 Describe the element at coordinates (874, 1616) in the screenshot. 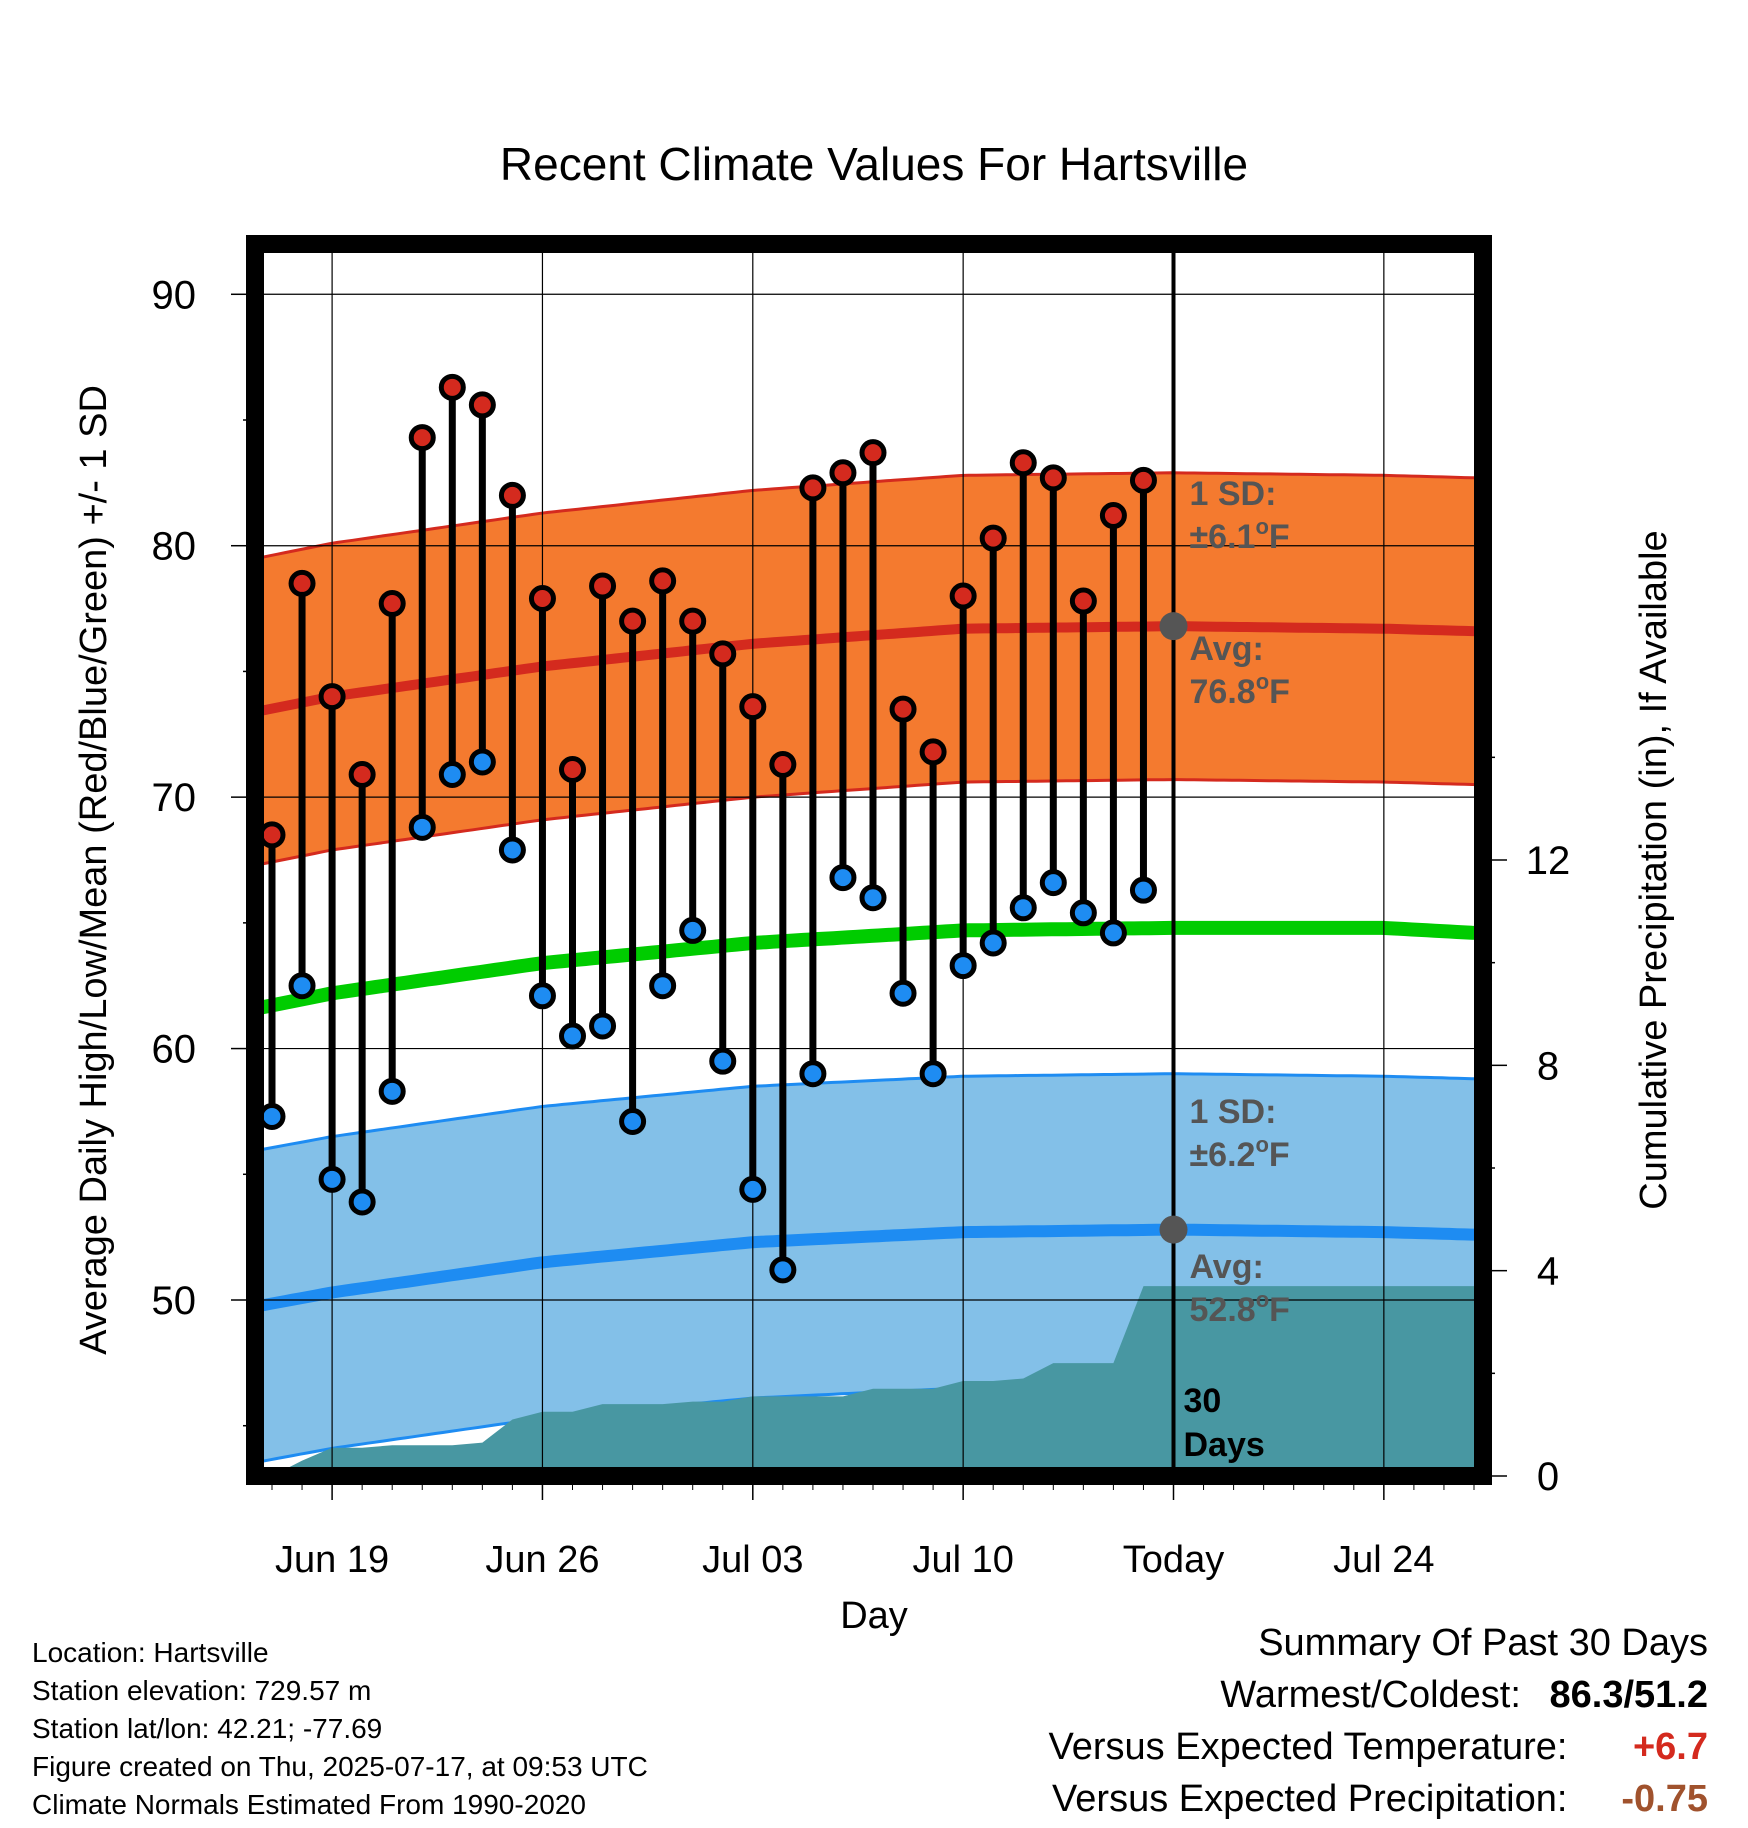

I see `x-axis-label: Day` at that location.